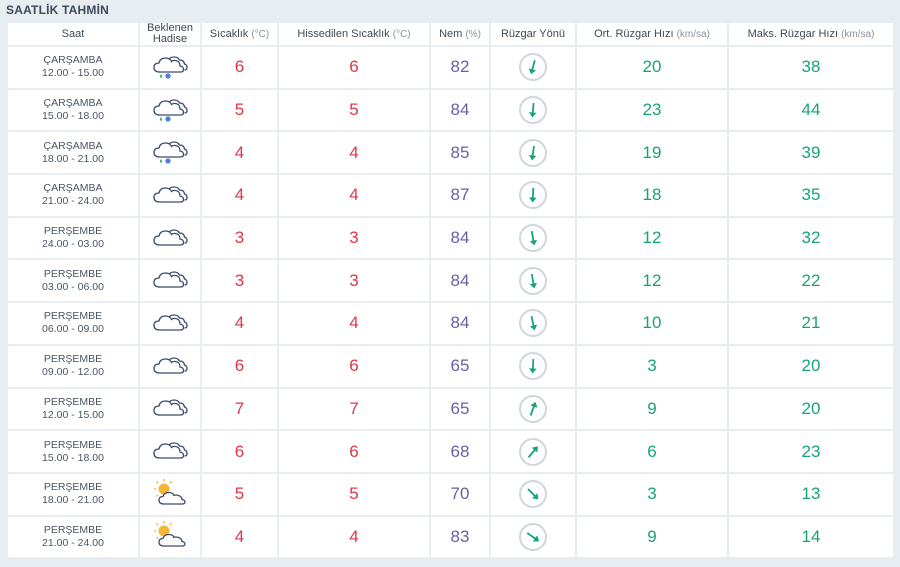 Image resolution: width=900 pixels, height=567 pixels. Describe the element at coordinates (73, 158) in the screenshot. I see `time-range: 18.00 - 21.00` at that location.